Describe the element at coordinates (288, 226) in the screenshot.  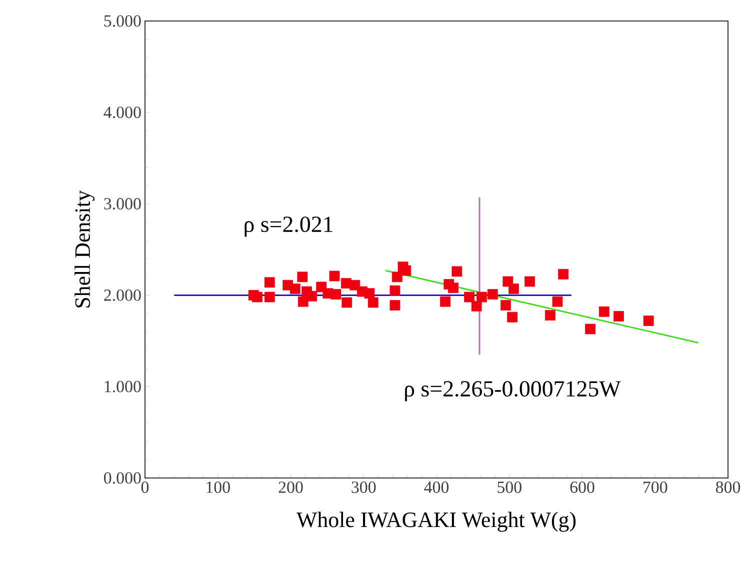
I see `annotation: ρ s=2.021` at that location.